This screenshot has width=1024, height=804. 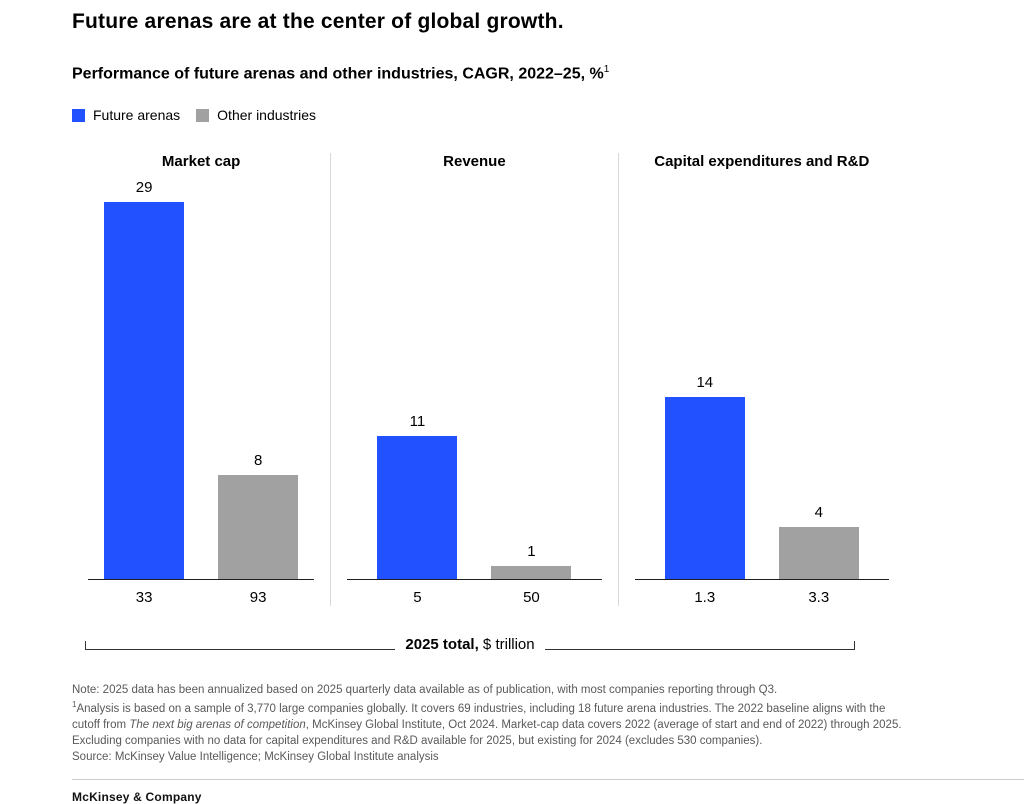 What do you see at coordinates (474, 597) in the screenshot?
I see `totals-row-revenue: 5 50` at bounding box center [474, 597].